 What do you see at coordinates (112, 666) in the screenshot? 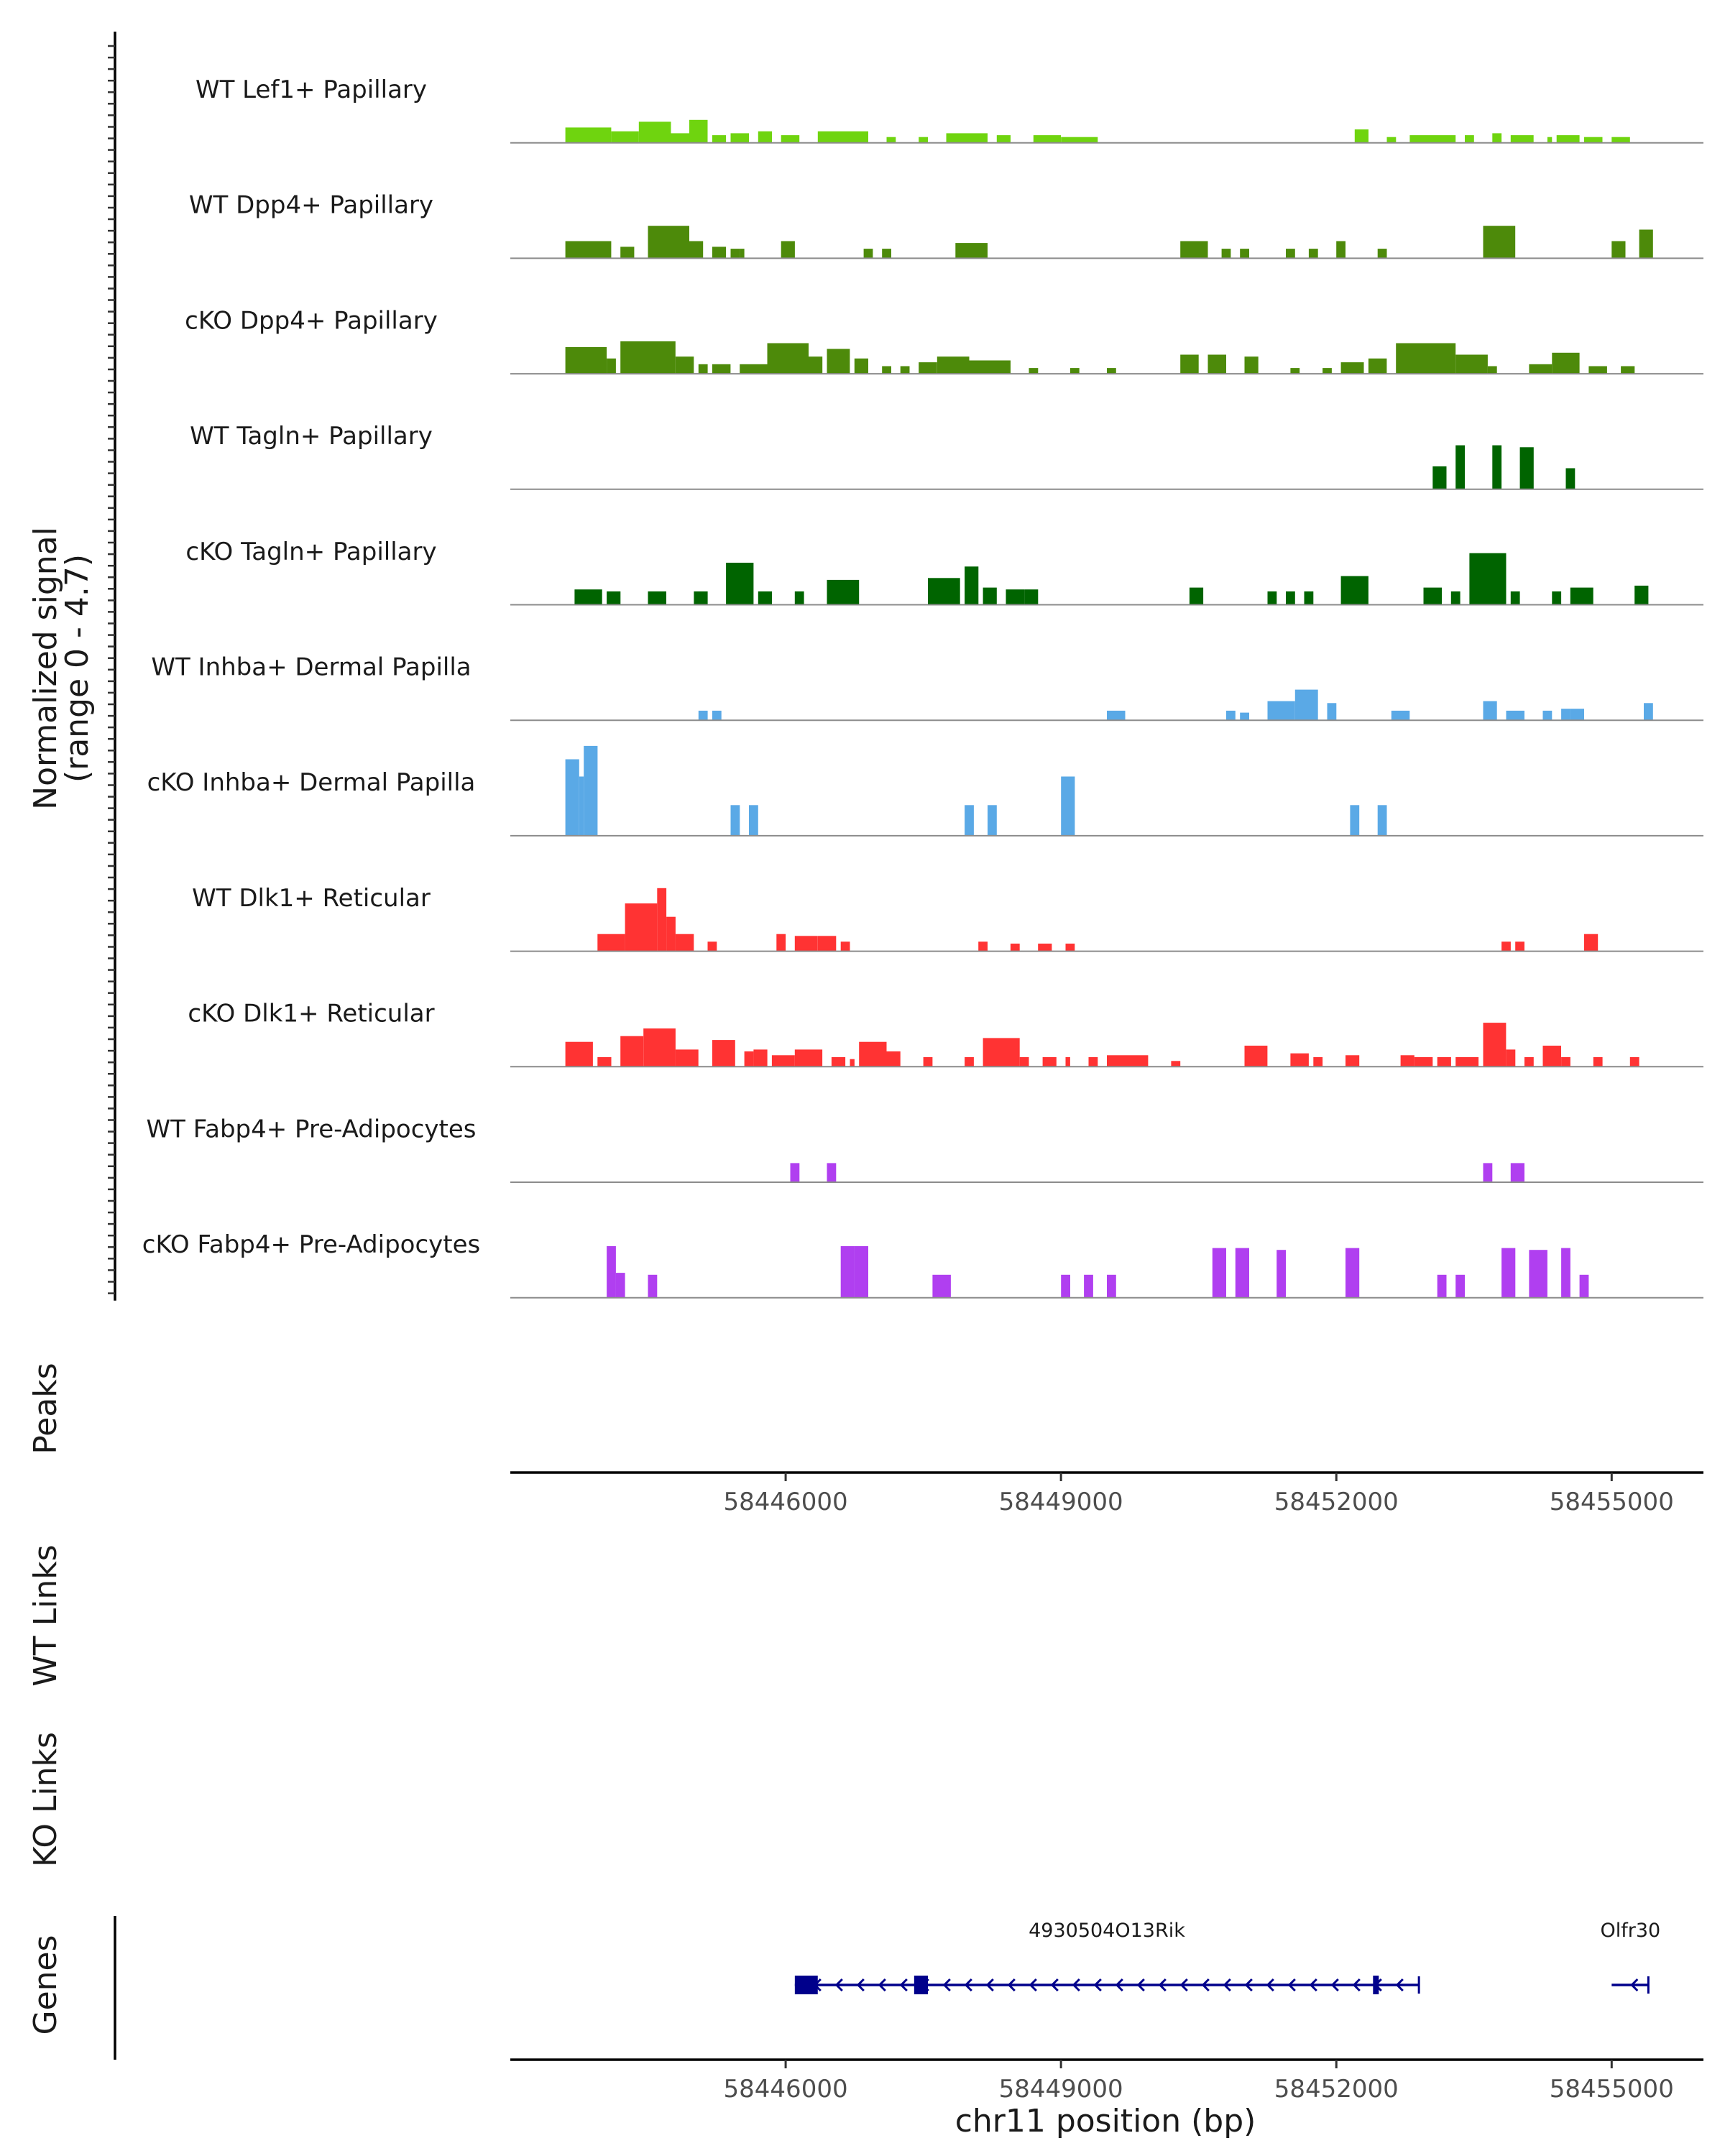
I see `coverage-y-axis` at bounding box center [112, 666].